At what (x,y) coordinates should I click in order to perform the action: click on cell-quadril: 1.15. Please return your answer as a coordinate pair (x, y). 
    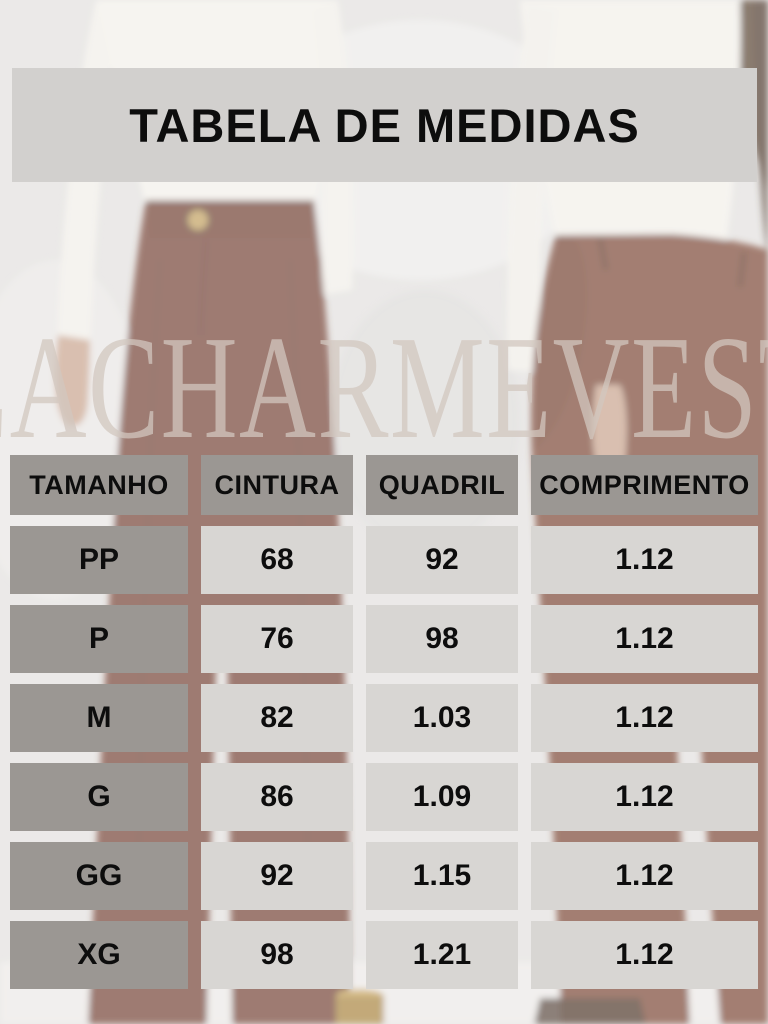
    Looking at the image, I should click on (442, 876).